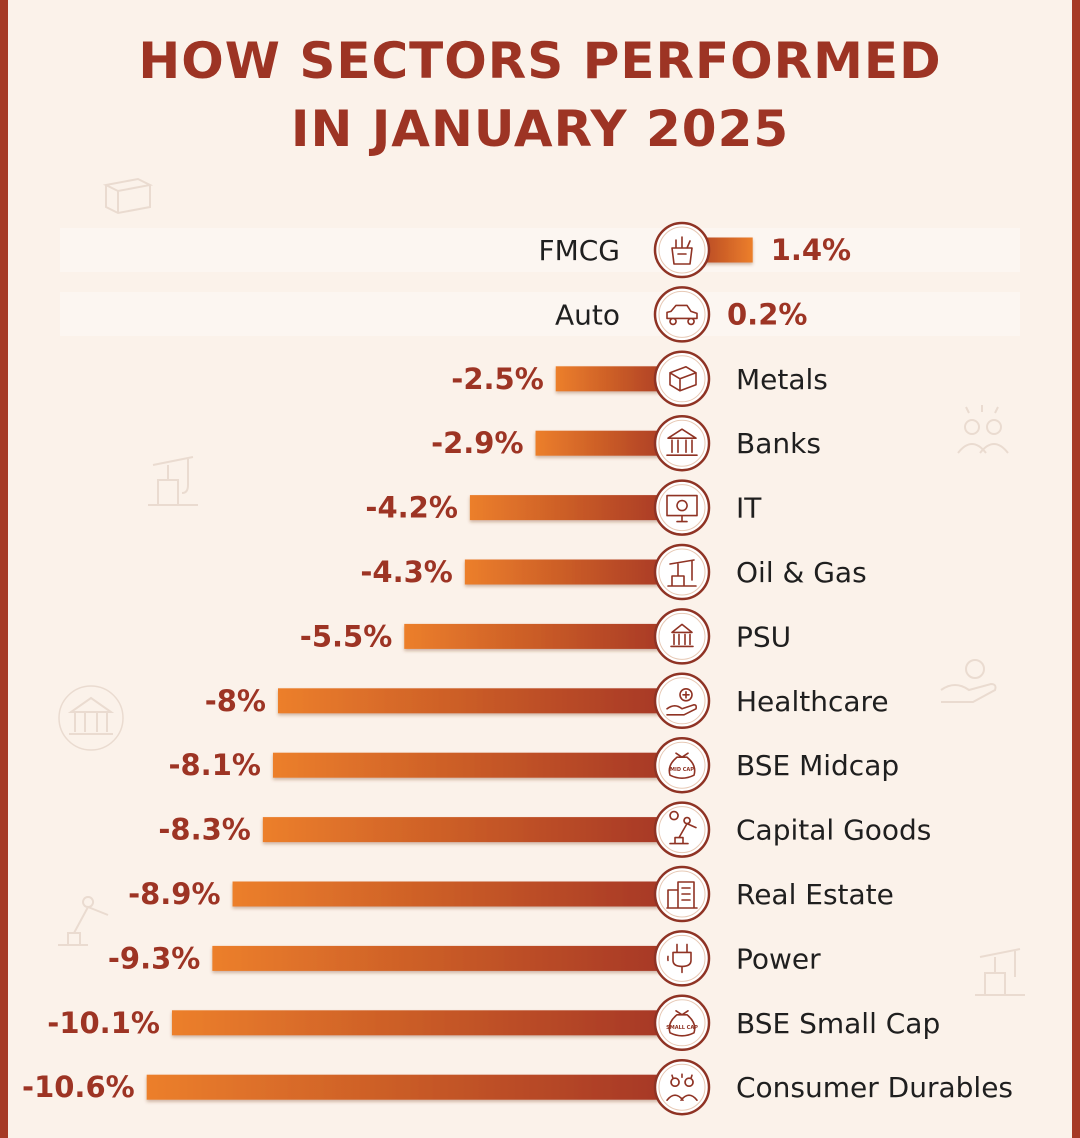 The width and height of the screenshot is (1080, 1138). What do you see at coordinates (4, 569) in the screenshot?
I see `frame-left-border` at bounding box center [4, 569].